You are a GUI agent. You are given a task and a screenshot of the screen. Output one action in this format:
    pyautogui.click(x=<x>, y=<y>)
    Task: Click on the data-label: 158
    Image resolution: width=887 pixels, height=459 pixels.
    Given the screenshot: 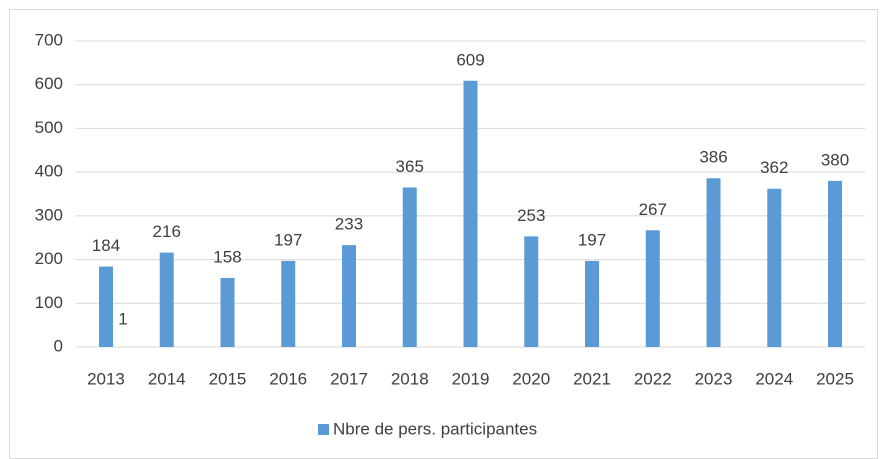 What is the action you would take?
    pyautogui.click(x=227, y=256)
    